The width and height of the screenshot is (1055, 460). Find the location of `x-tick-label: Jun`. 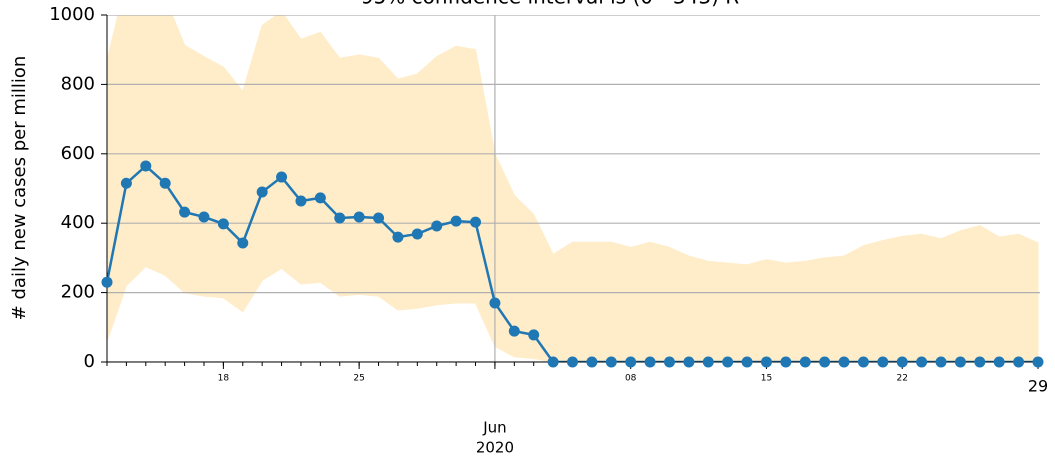

x-tick-label: Jun is located at coordinates (494, 428).